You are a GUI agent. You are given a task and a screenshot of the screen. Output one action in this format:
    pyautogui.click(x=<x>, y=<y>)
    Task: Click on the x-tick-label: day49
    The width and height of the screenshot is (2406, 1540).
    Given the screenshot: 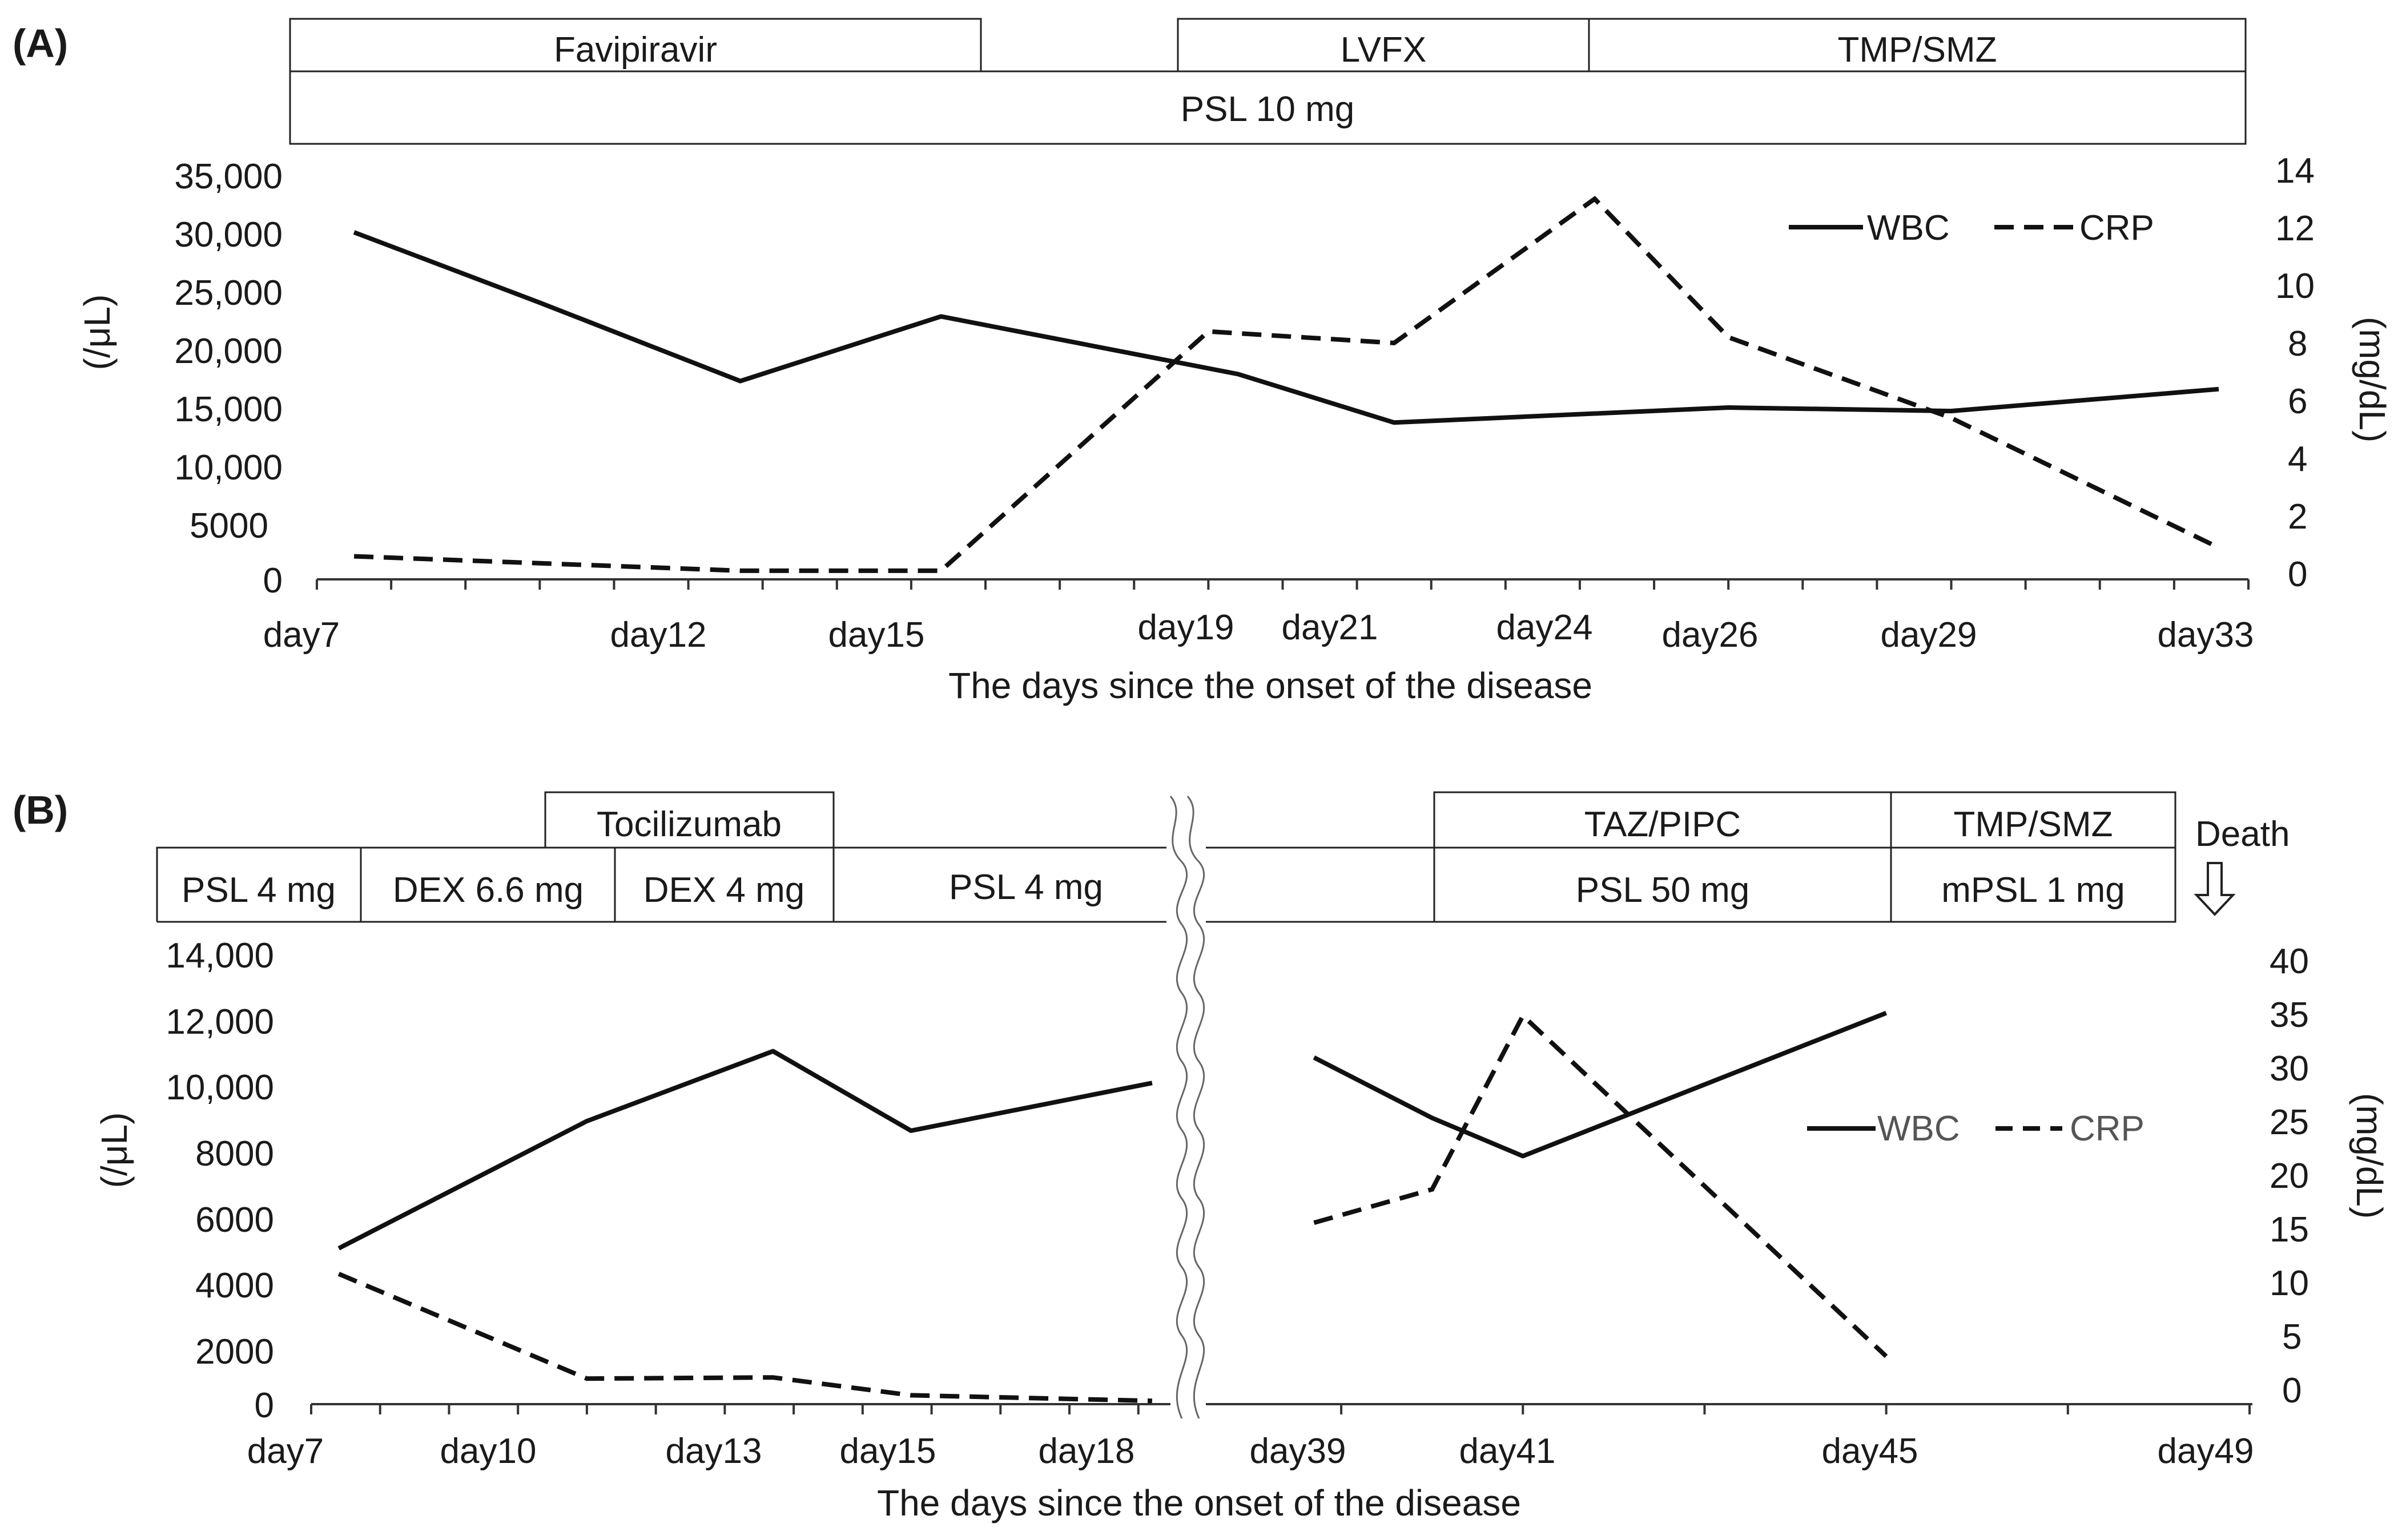 What is the action you would take?
    pyautogui.click(x=2206, y=1451)
    